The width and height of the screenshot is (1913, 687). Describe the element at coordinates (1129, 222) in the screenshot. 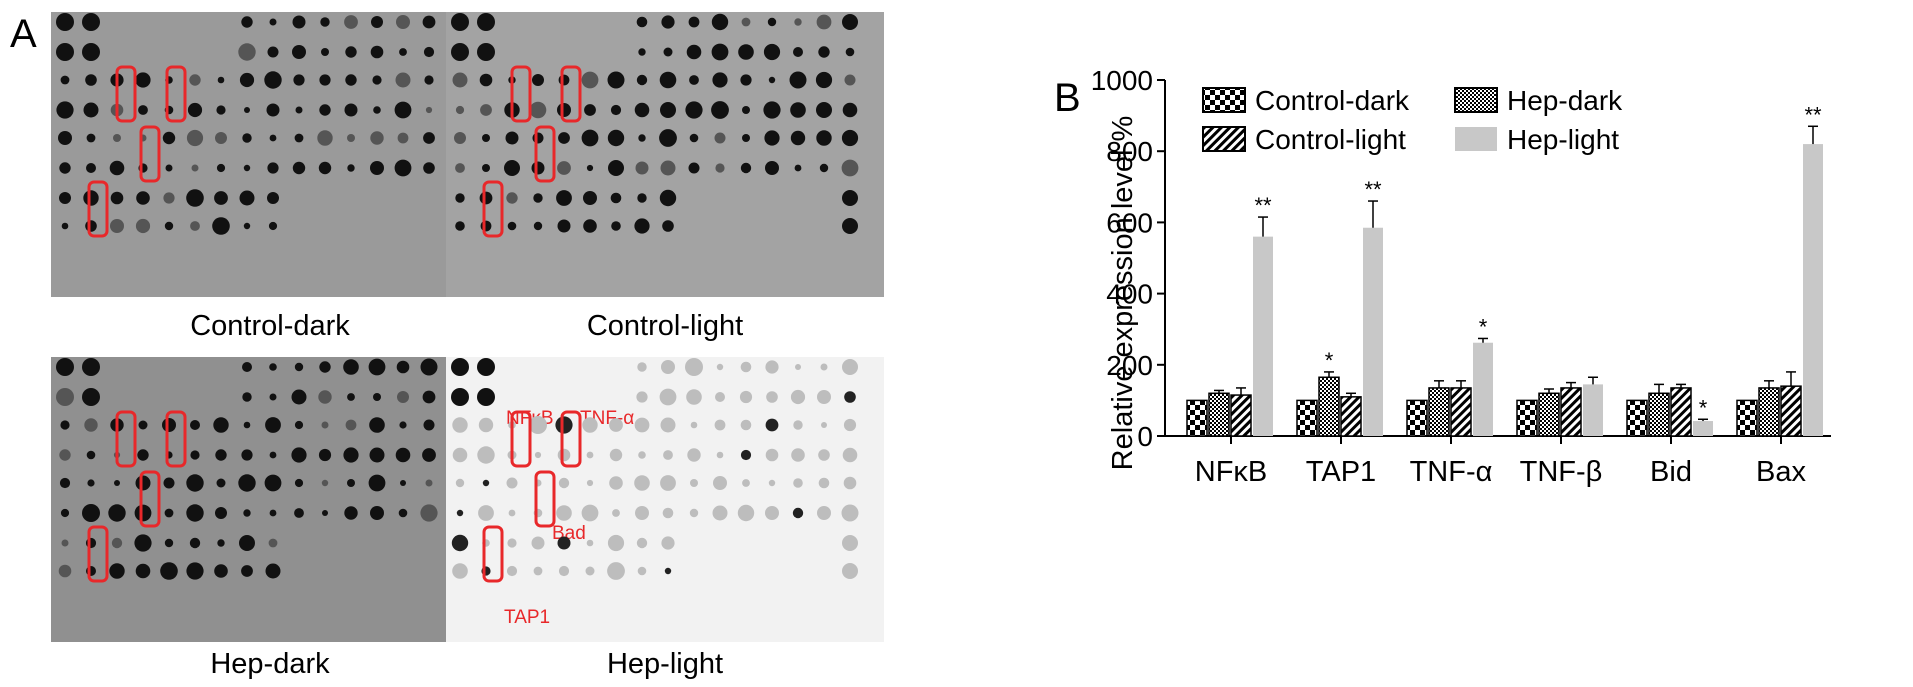

I see `y-tick-label: 600` at that location.